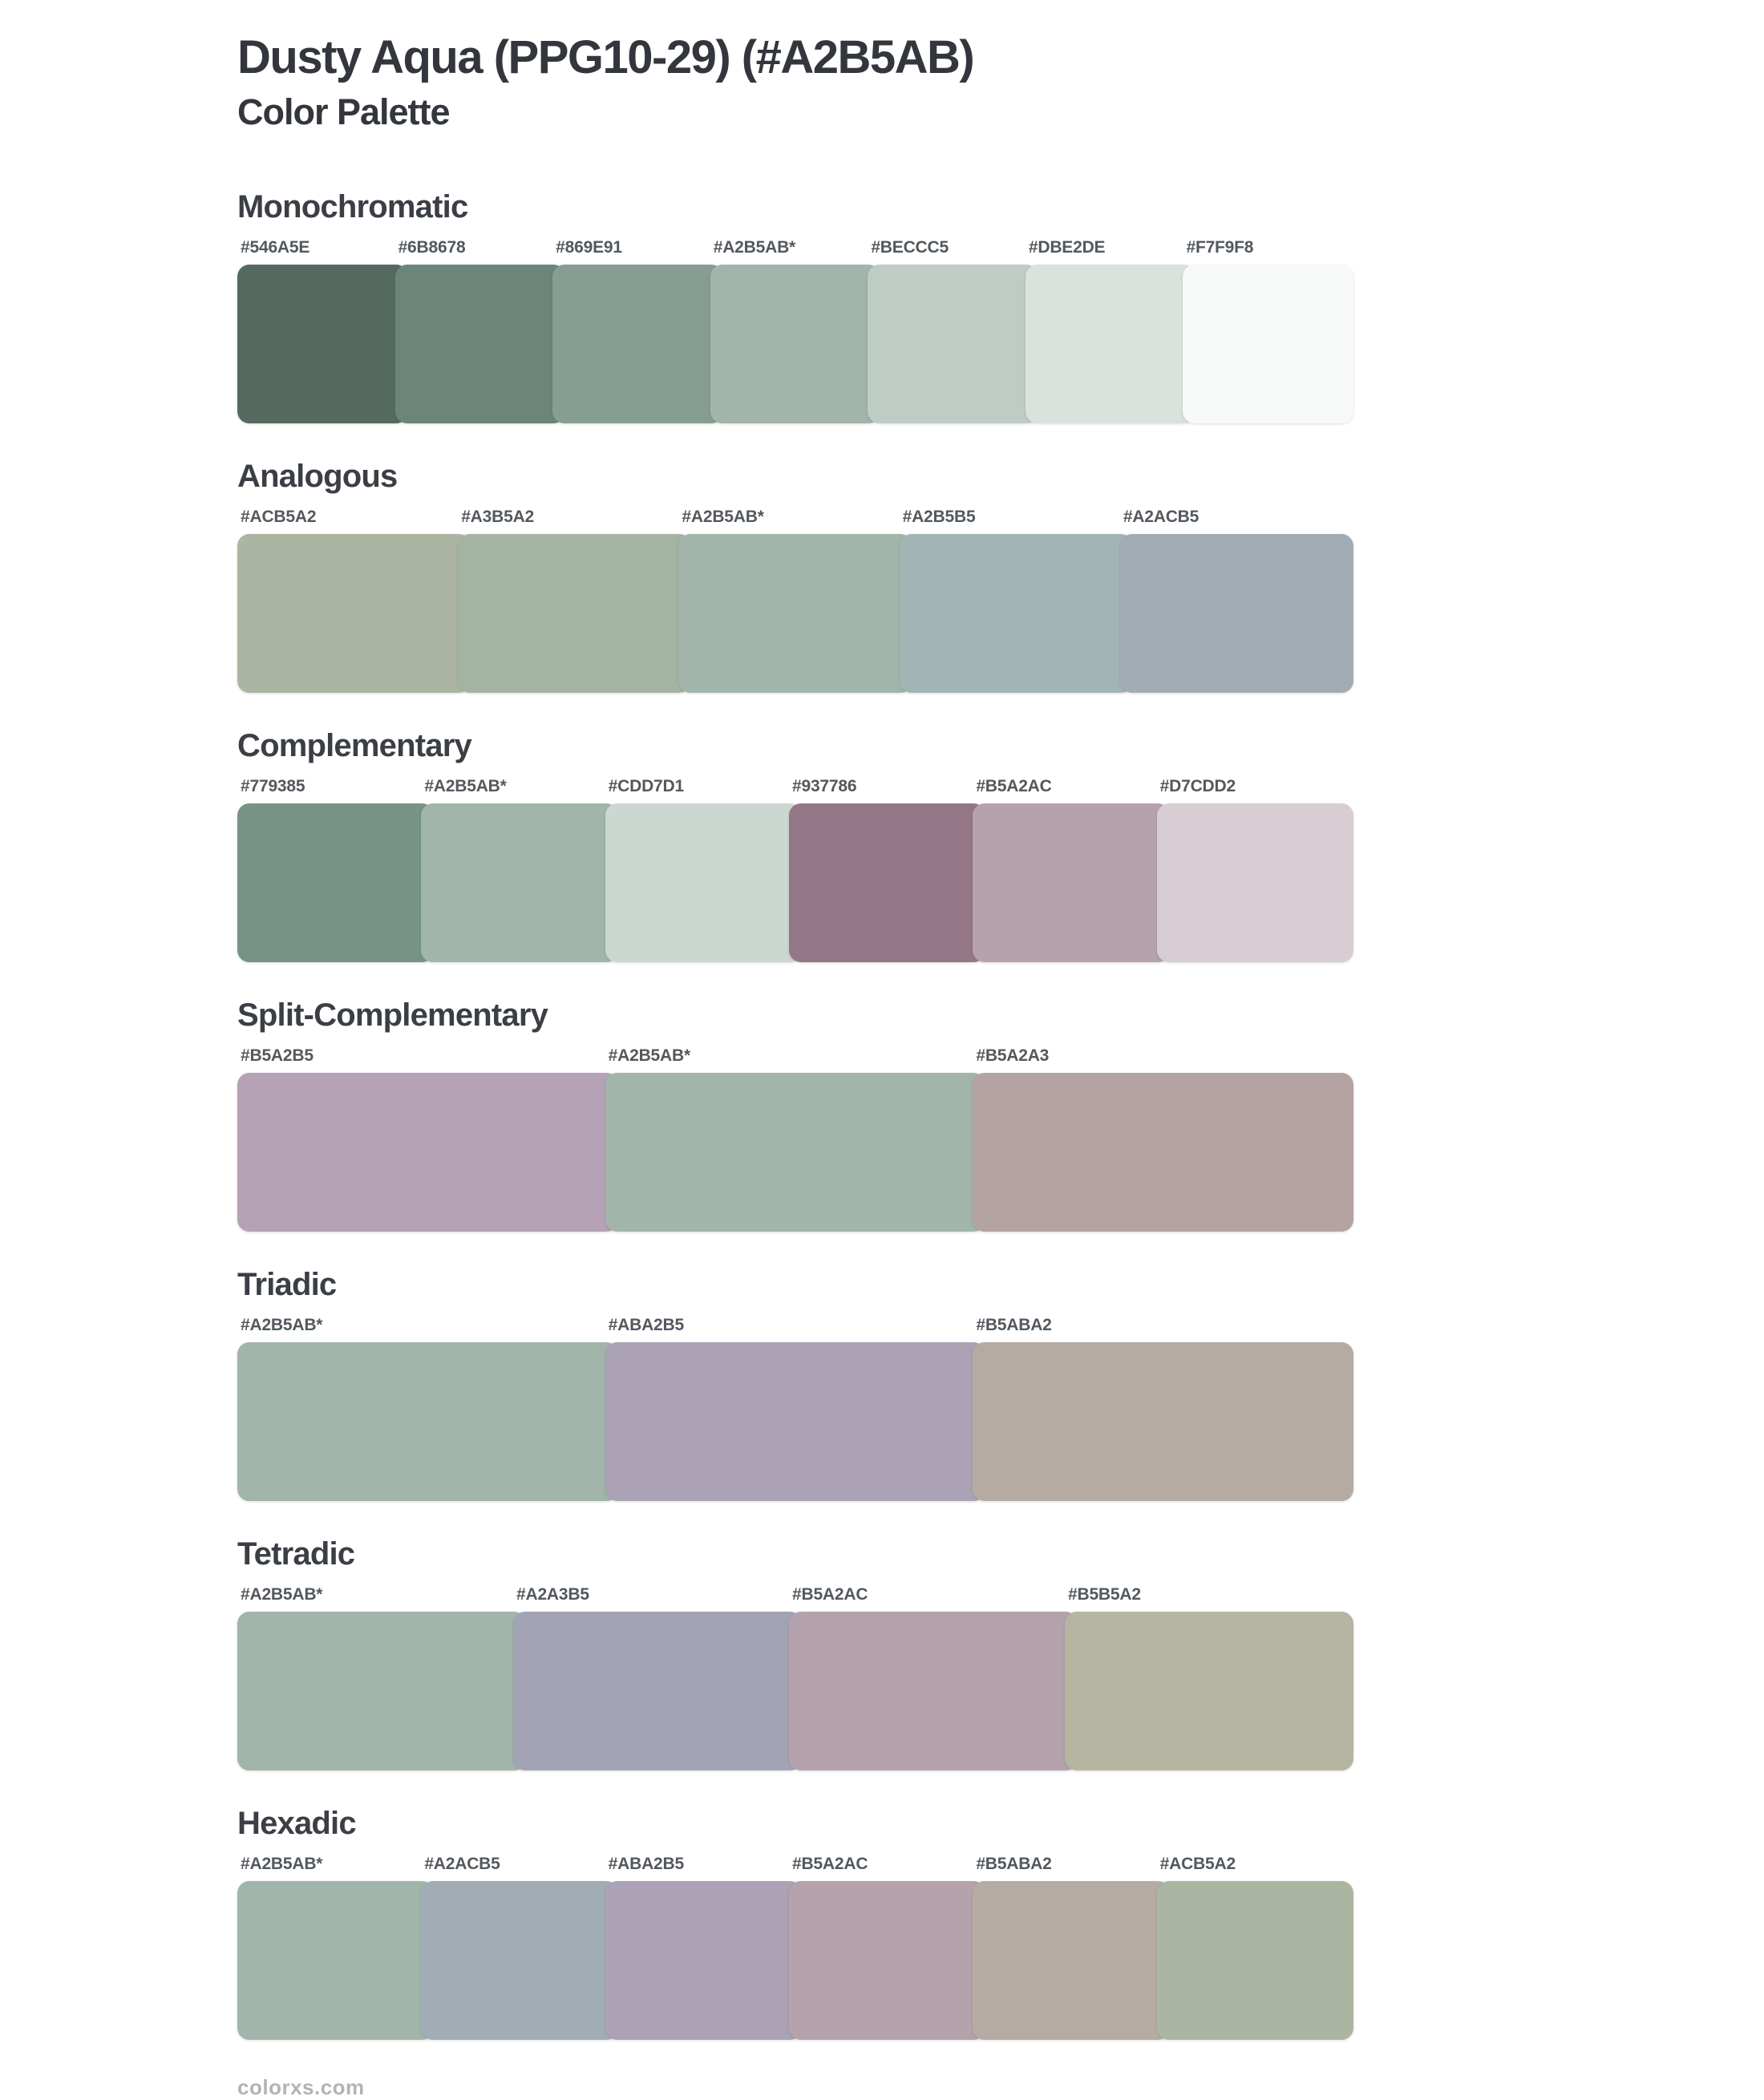 The height and width of the screenshot is (2100, 1764). I want to click on swatch-hex-label: #BECCC5, so click(910, 247).